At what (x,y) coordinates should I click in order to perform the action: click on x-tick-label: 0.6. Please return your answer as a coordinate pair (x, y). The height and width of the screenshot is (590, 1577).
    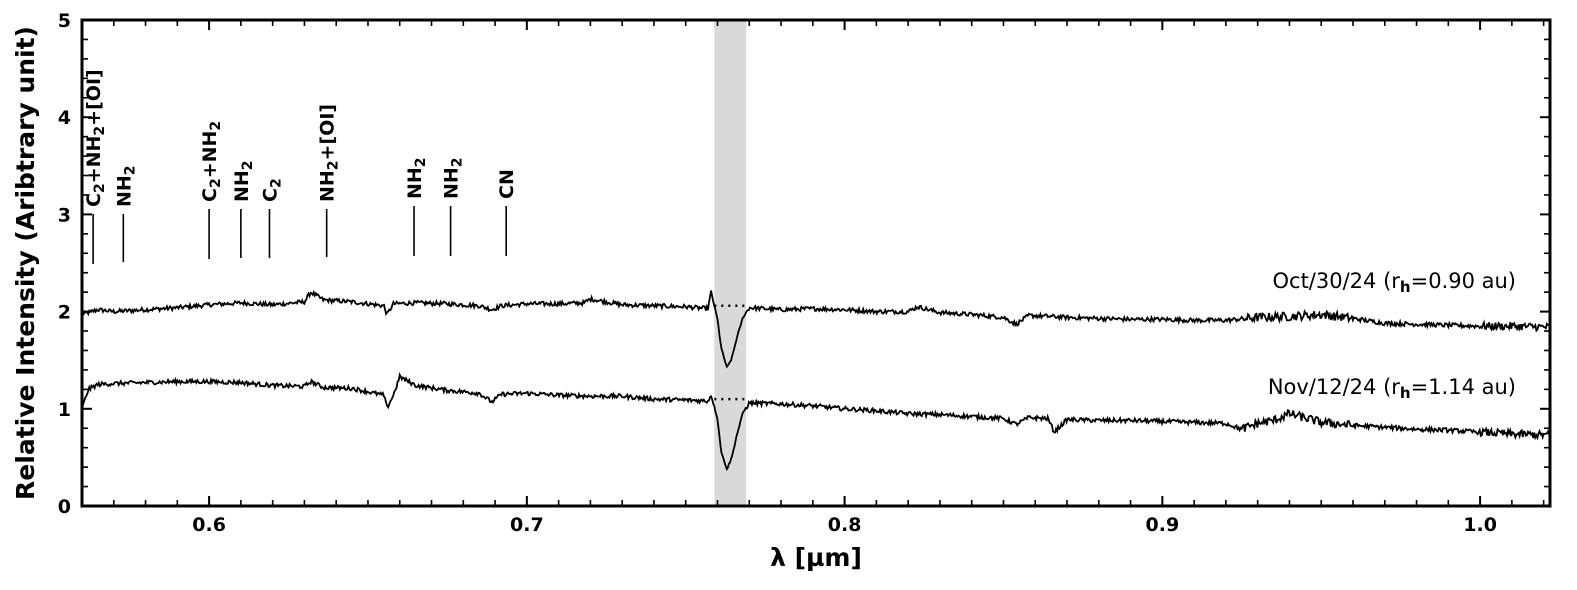
    Looking at the image, I should click on (209, 525).